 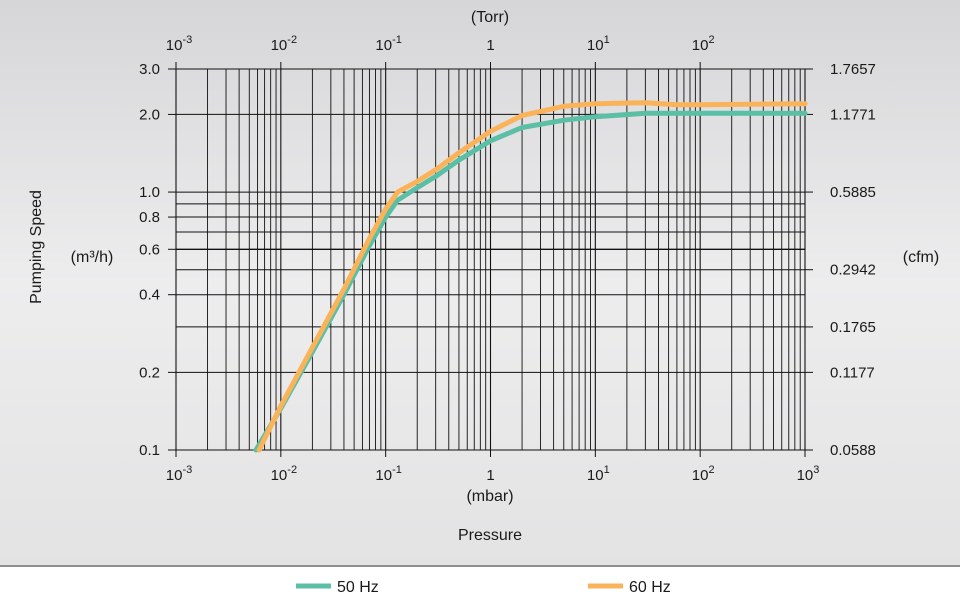 I want to click on left-tick-label: 0.4, so click(x=149, y=295).